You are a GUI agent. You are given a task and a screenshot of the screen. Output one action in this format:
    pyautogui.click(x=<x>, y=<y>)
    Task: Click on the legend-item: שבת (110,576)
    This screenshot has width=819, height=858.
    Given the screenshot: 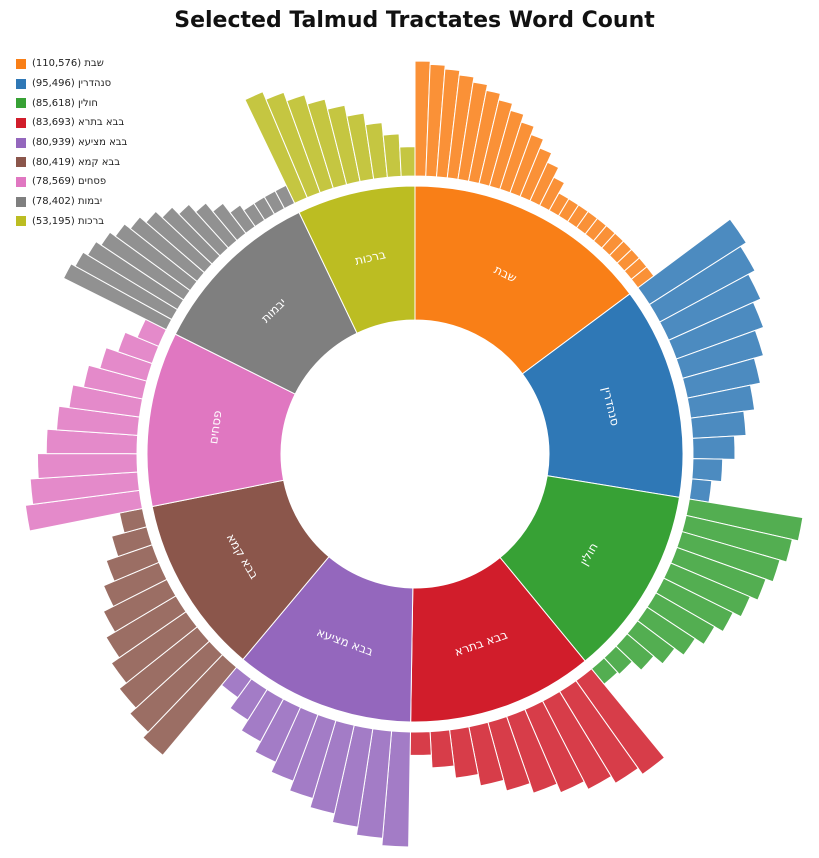 What is the action you would take?
    pyautogui.click(x=71, y=64)
    